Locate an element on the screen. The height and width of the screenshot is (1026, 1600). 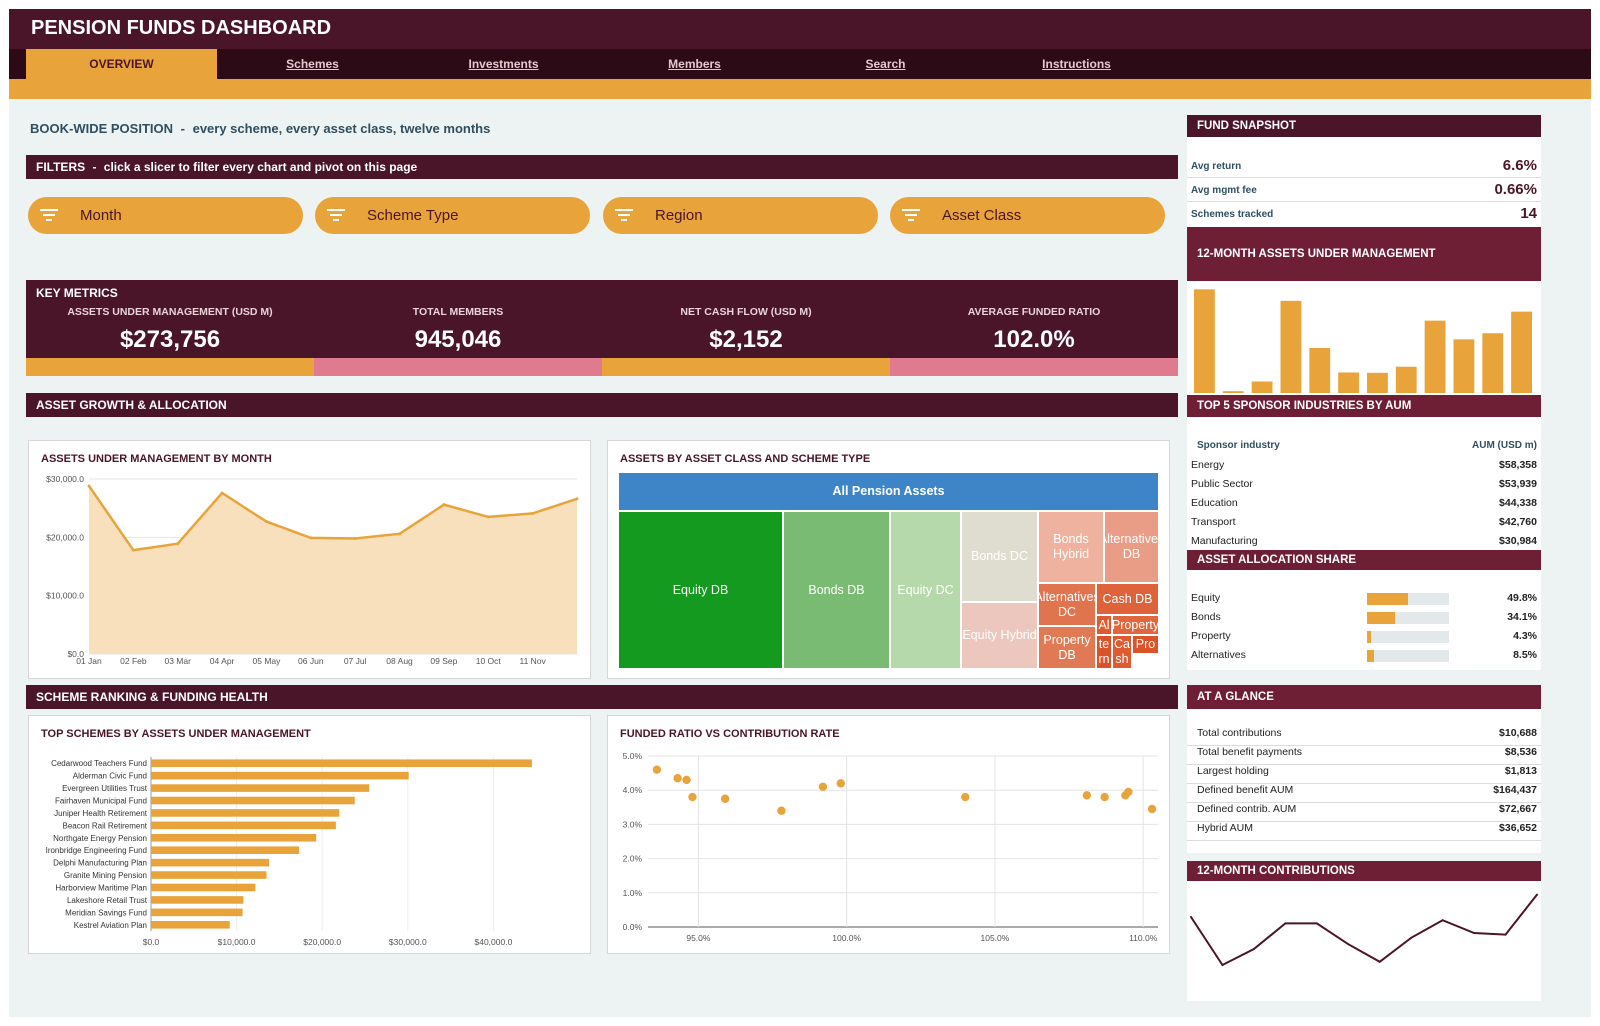
treemap-root: All Pension Assets is located at coordinates (888, 491).